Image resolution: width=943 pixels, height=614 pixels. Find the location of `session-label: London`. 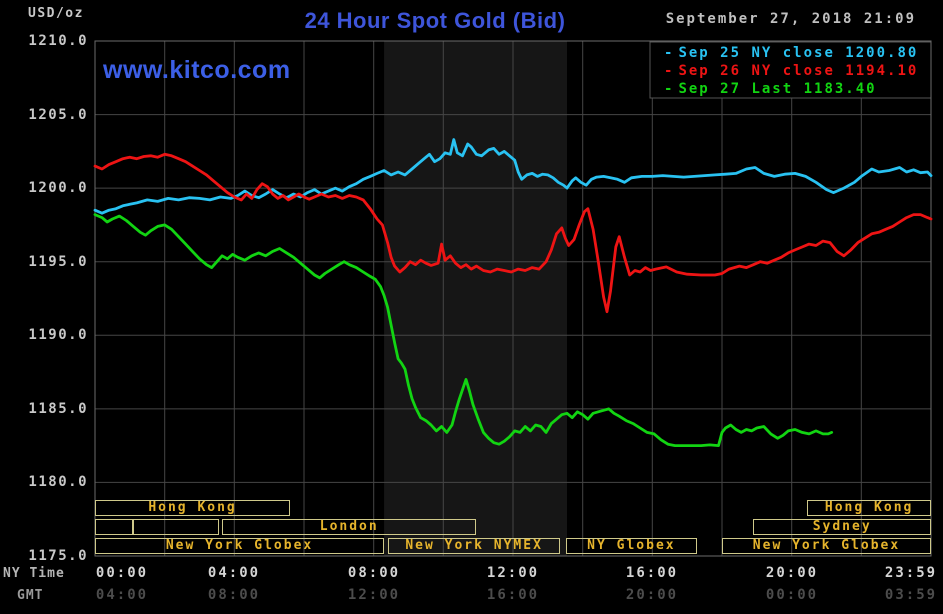

session-label: London is located at coordinates (349, 526).